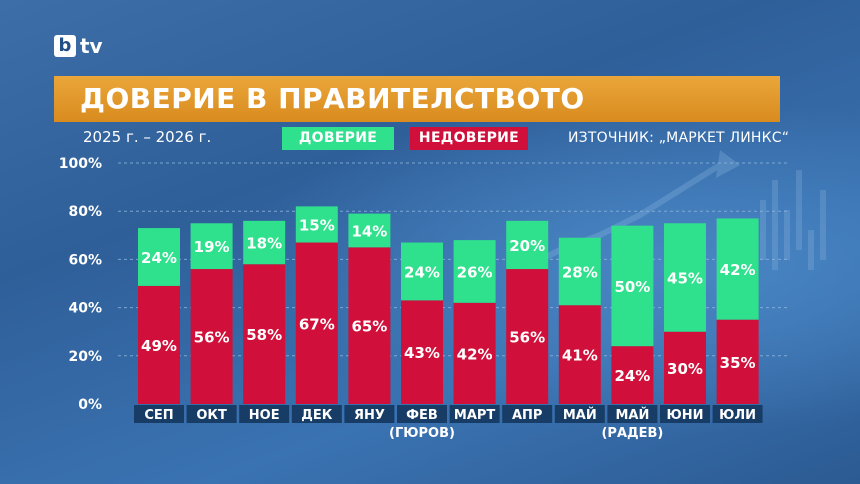 The height and width of the screenshot is (484, 860). I want to click on data-label-distrust: 65%, so click(369, 327).